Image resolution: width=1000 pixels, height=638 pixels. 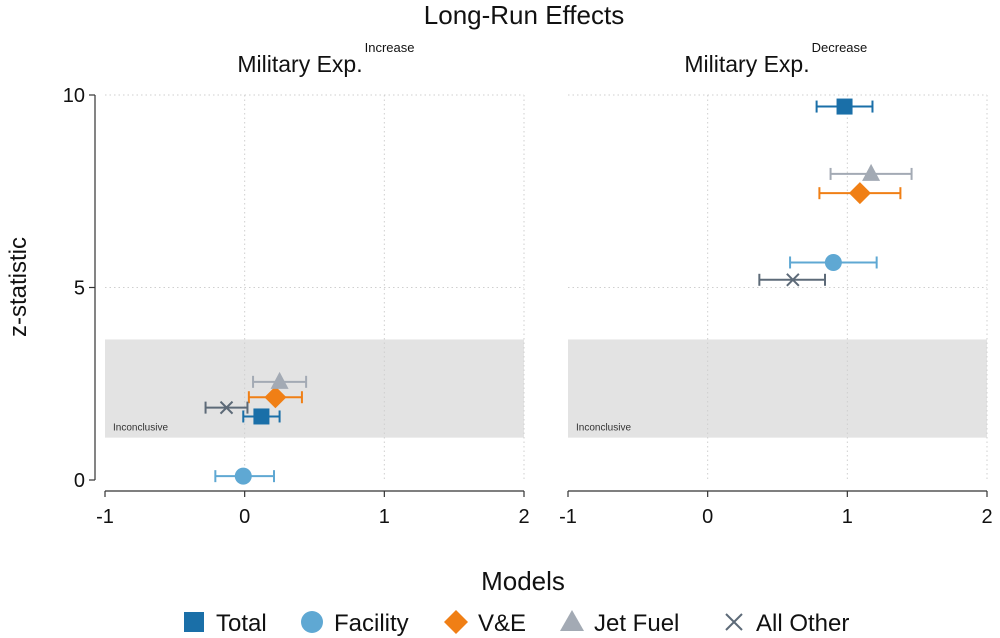 I want to click on legend-item-jet-fuel: Jet Fuel, so click(x=619, y=623).